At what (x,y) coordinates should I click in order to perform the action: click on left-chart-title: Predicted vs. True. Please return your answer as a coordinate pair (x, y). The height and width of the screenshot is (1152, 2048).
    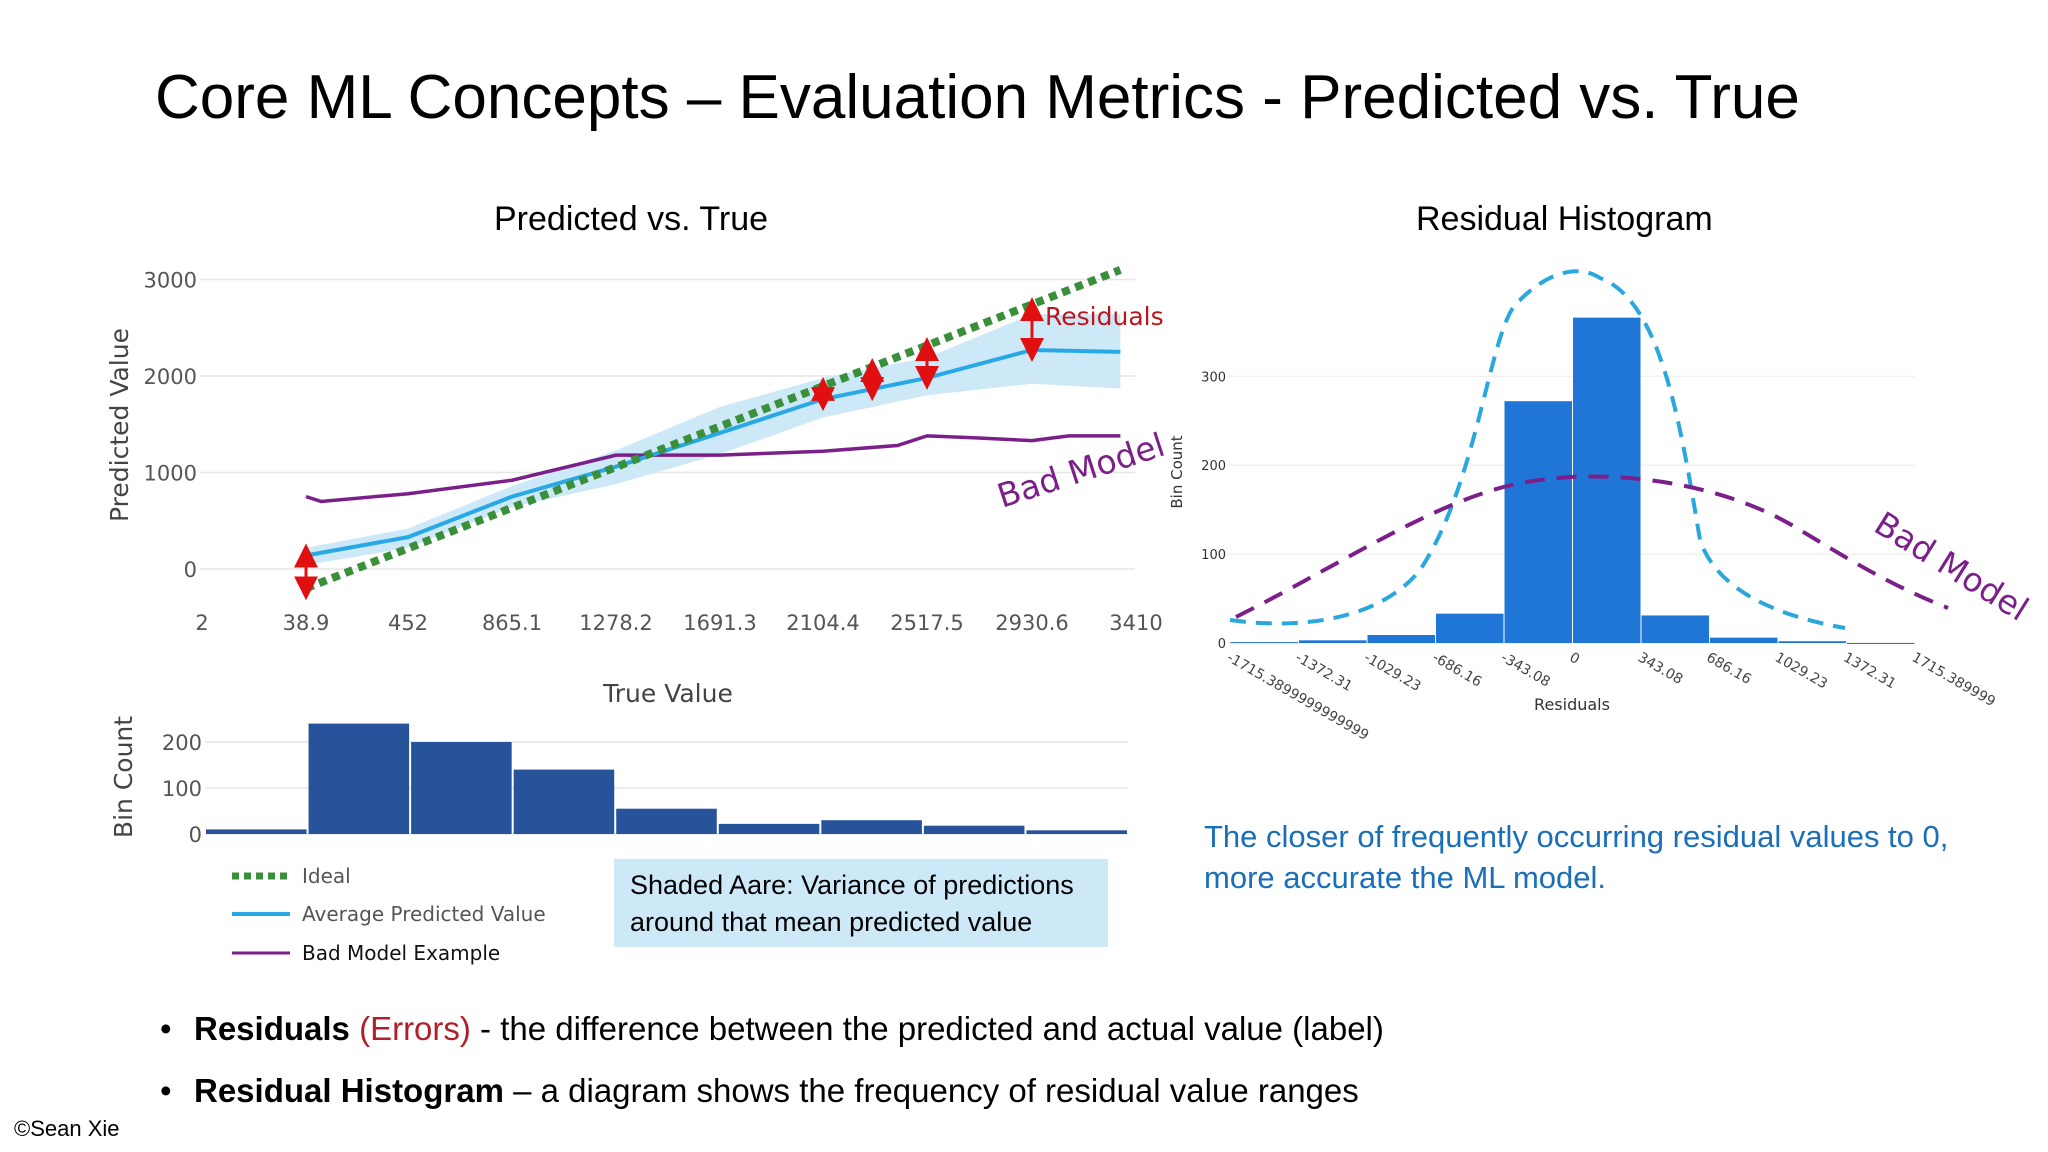
    Looking at the image, I should click on (631, 219).